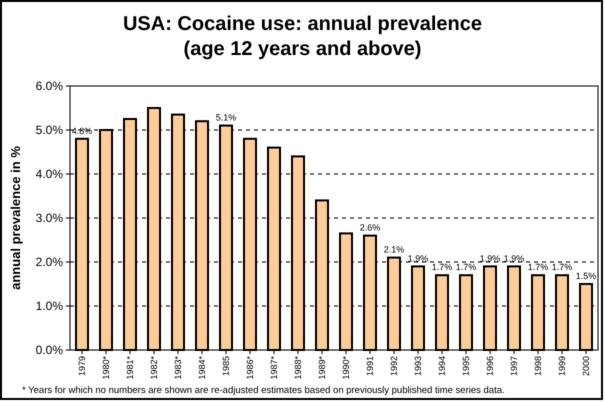 This screenshot has width=605, height=402. I want to click on data-label: 5.1%, so click(226, 117).